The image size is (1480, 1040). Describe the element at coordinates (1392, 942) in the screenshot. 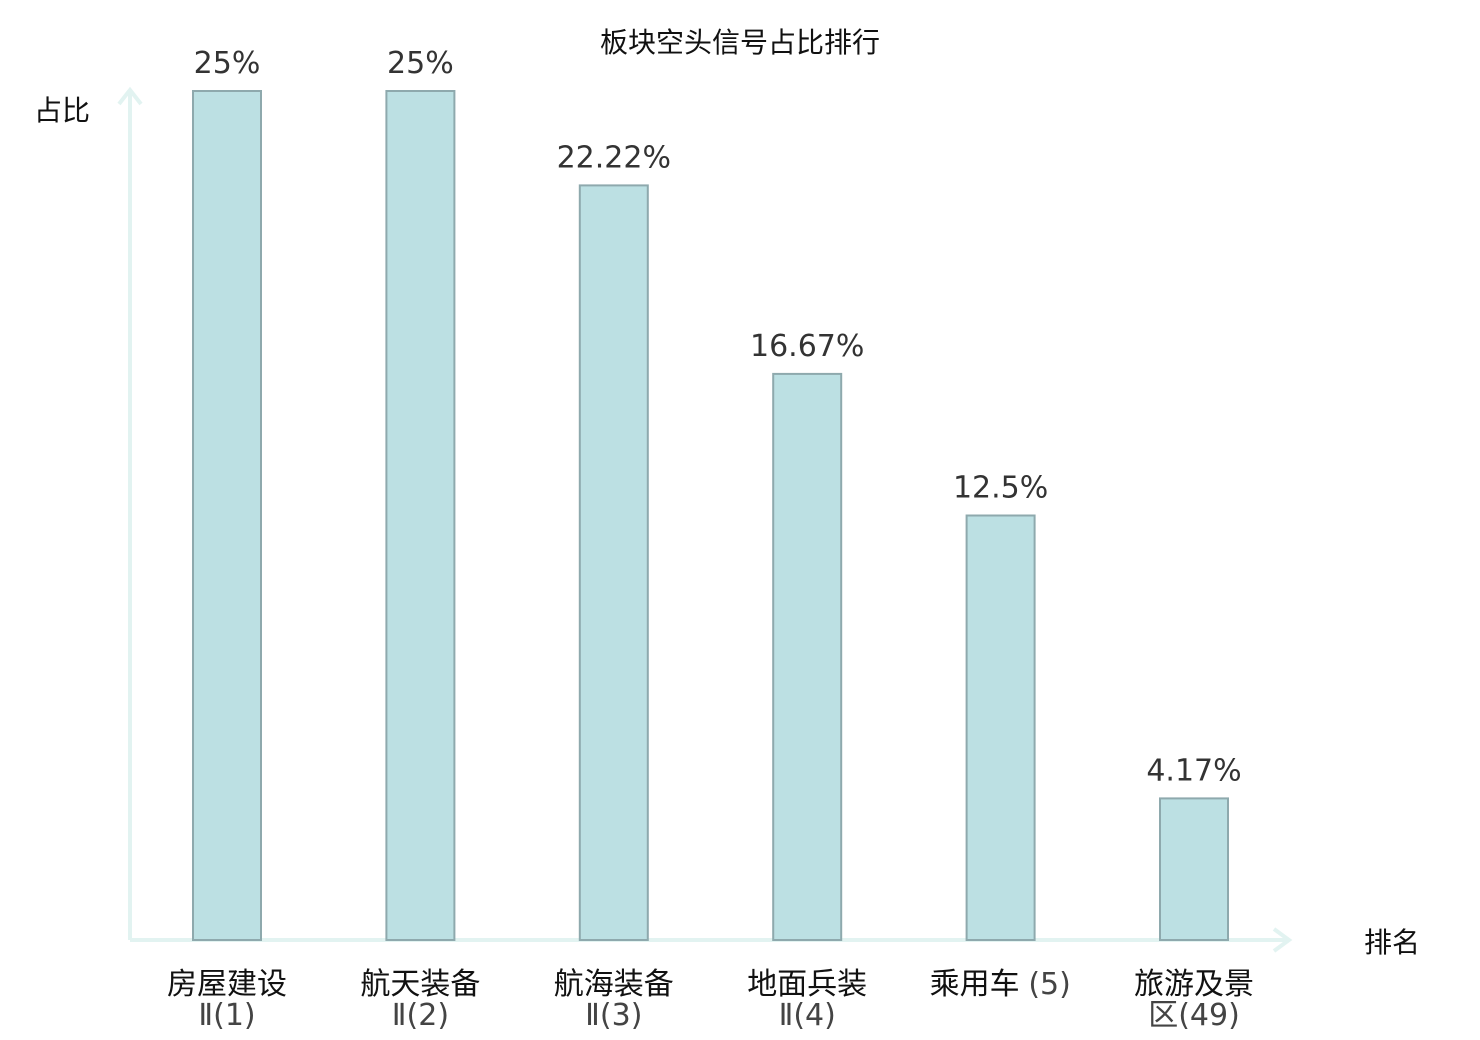

I see `x-axis-title: 排名` at that location.